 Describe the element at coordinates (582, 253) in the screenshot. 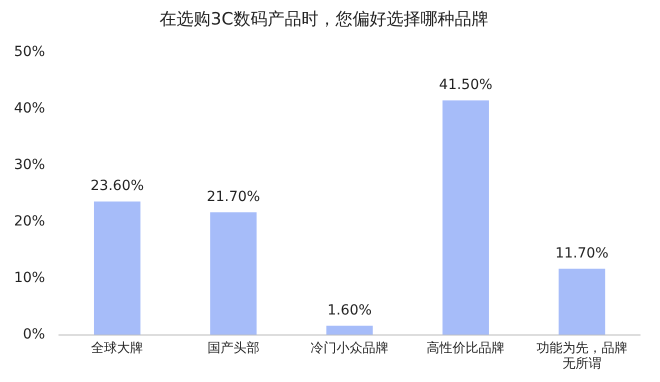

I see `data-label: 11.70%` at that location.